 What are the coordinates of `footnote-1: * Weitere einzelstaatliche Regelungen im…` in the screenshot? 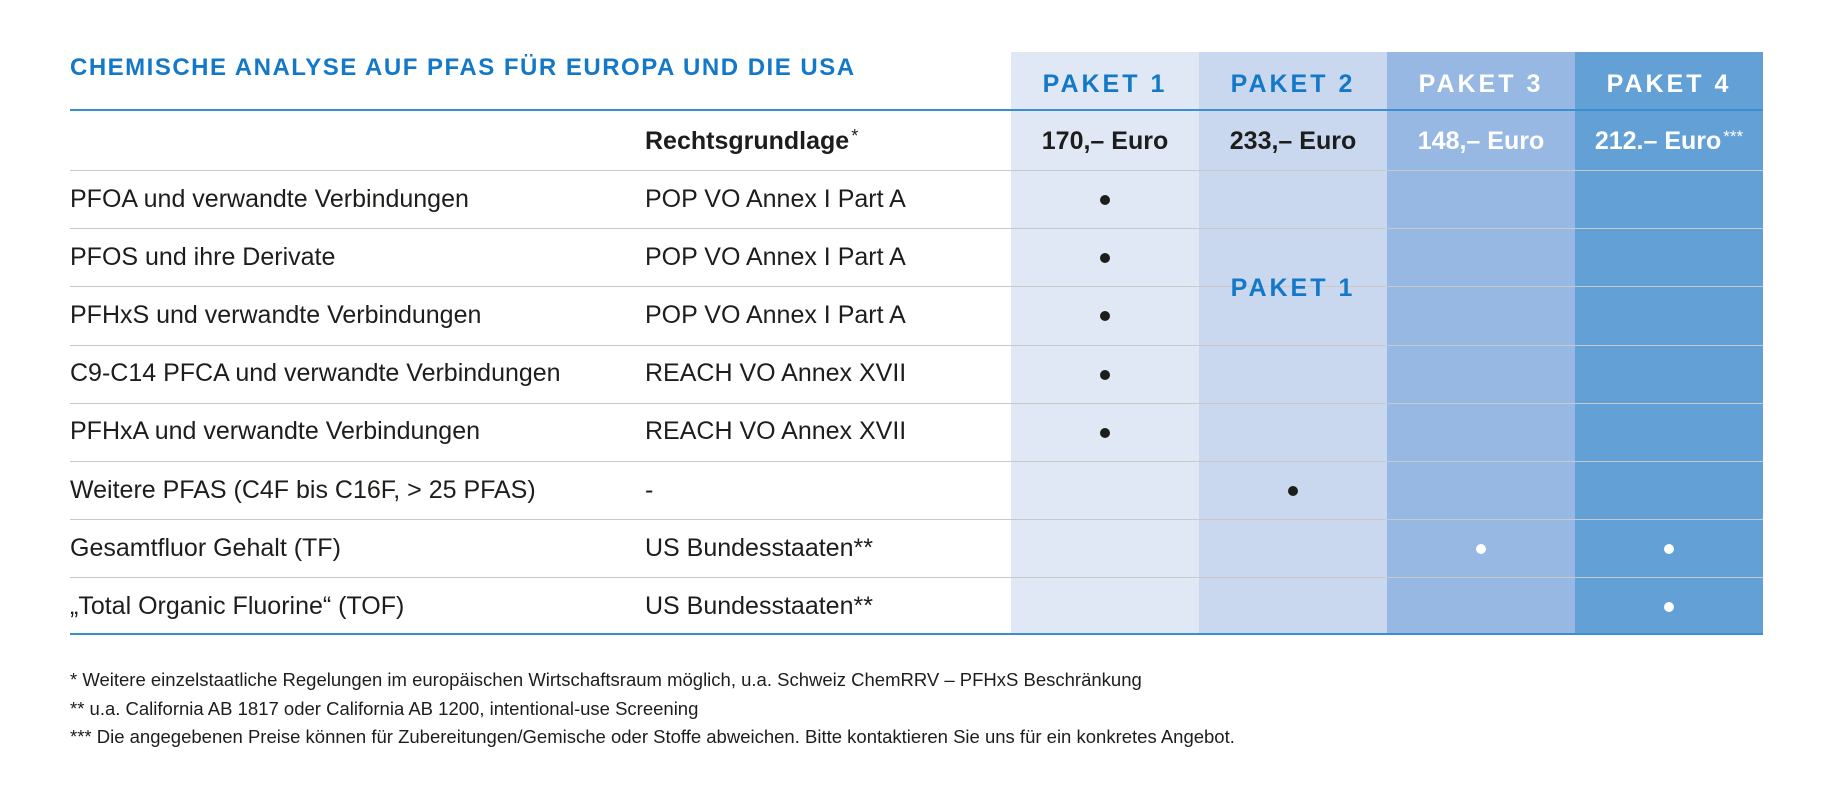 It's located at (606, 679).